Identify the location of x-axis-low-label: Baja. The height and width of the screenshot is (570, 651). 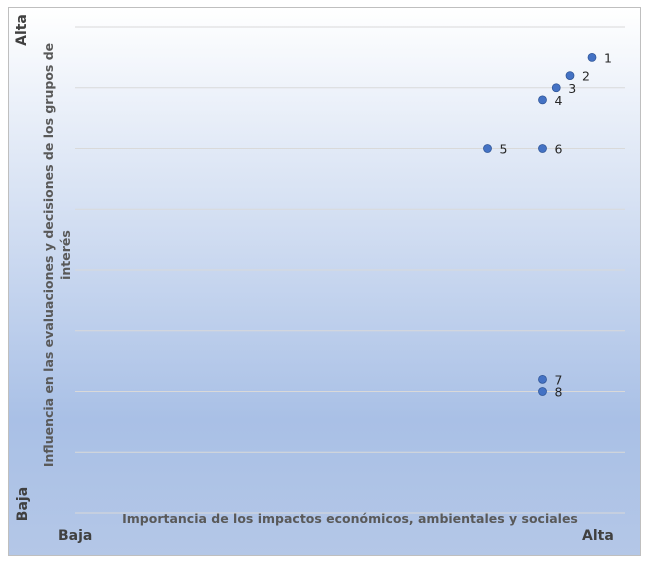
(75, 536).